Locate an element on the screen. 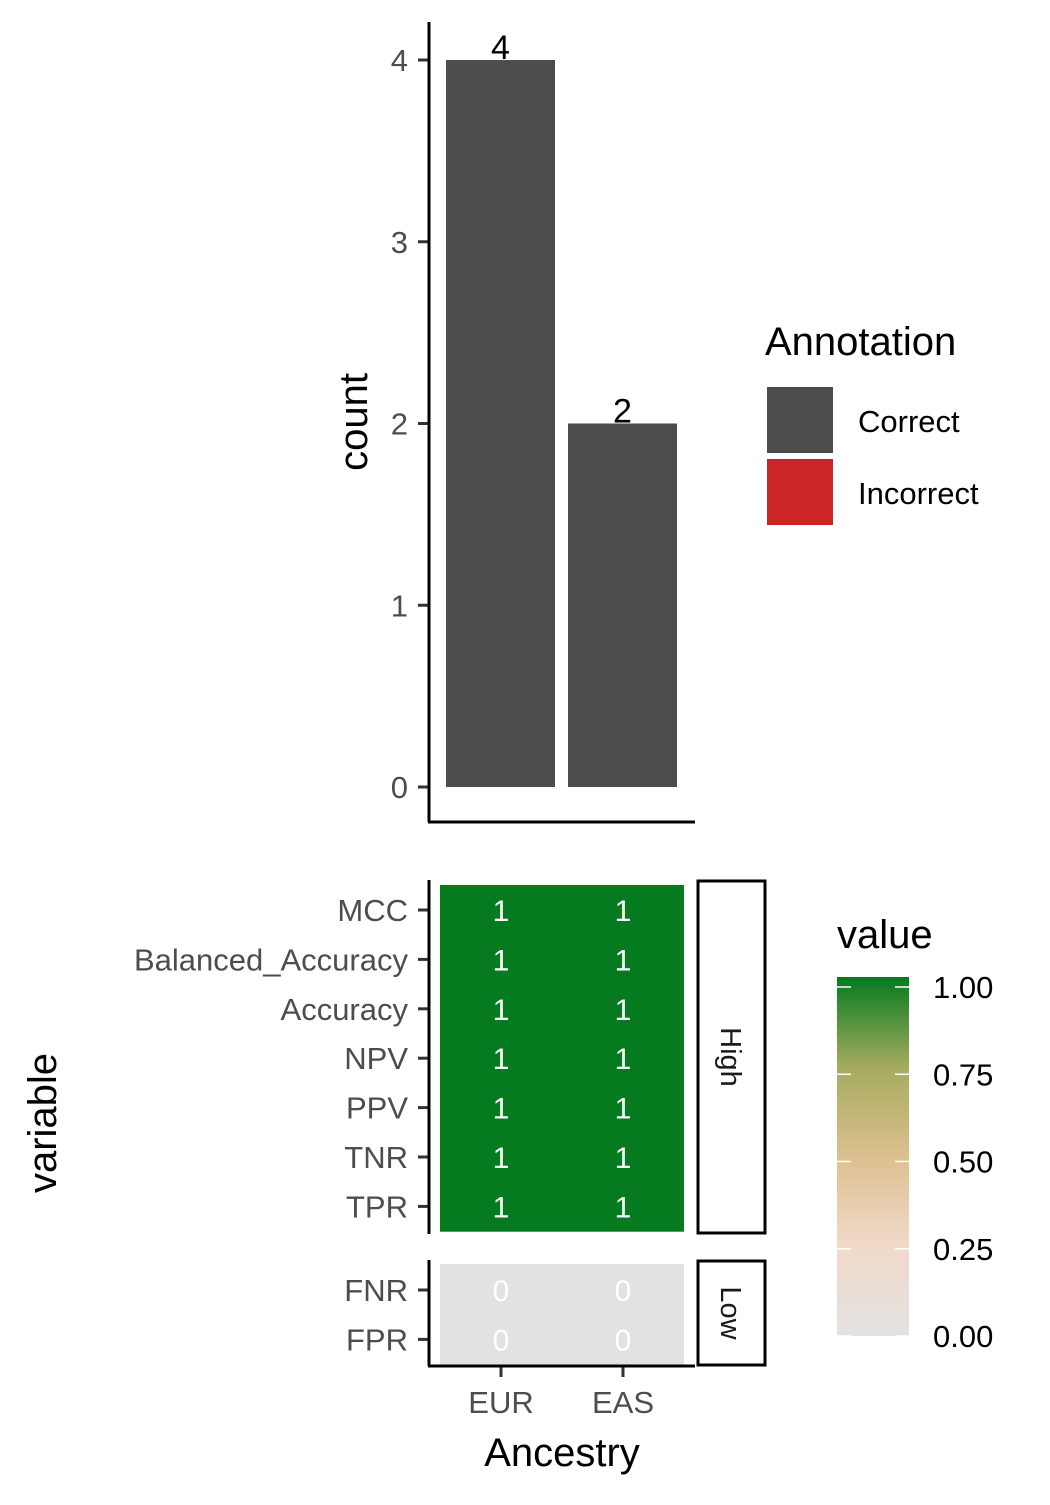 The width and height of the screenshot is (1050, 1505). heatmap-cell-balanced_accuracy-eur is located at coordinates (501, 959).